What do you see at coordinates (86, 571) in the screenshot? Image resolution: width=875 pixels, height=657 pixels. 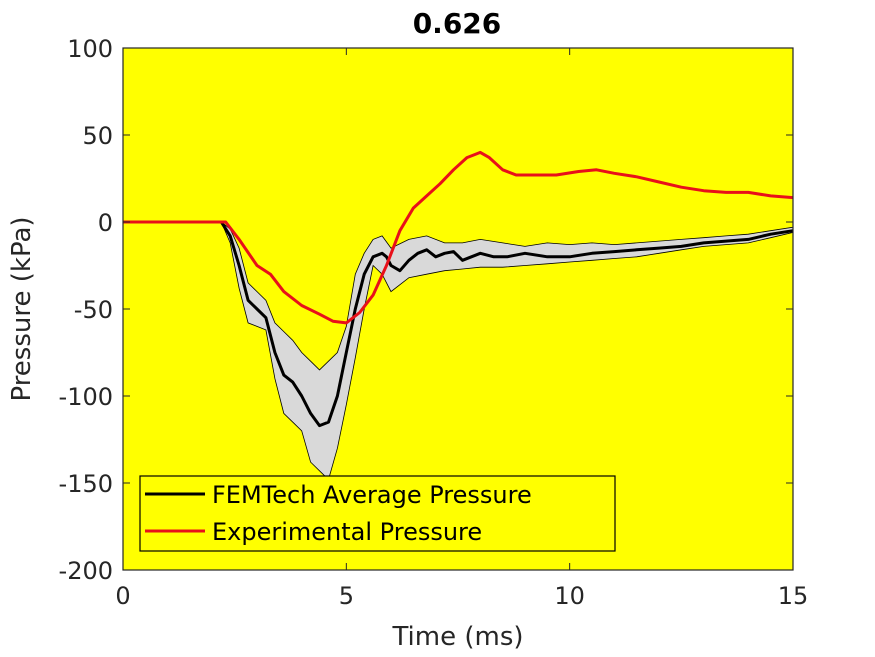 I see `y-tick-label: -200` at bounding box center [86, 571].